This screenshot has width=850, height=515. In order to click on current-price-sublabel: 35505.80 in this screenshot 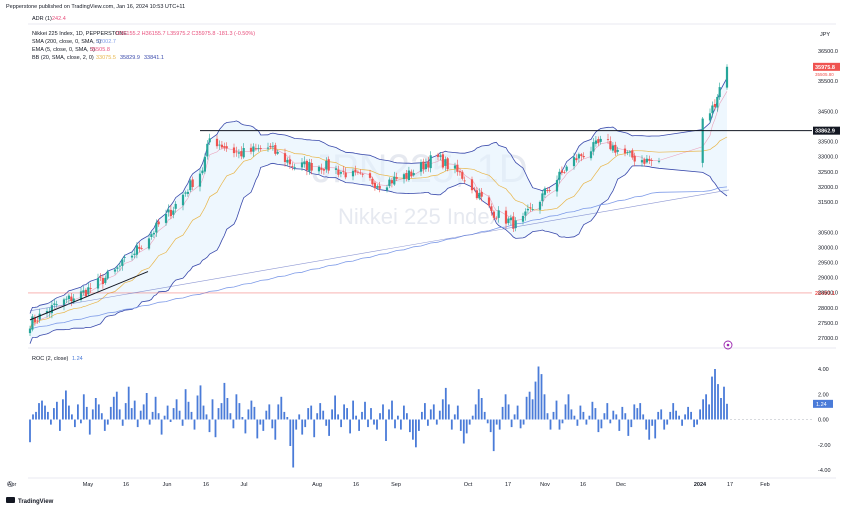, I will do `click(824, 74)`.